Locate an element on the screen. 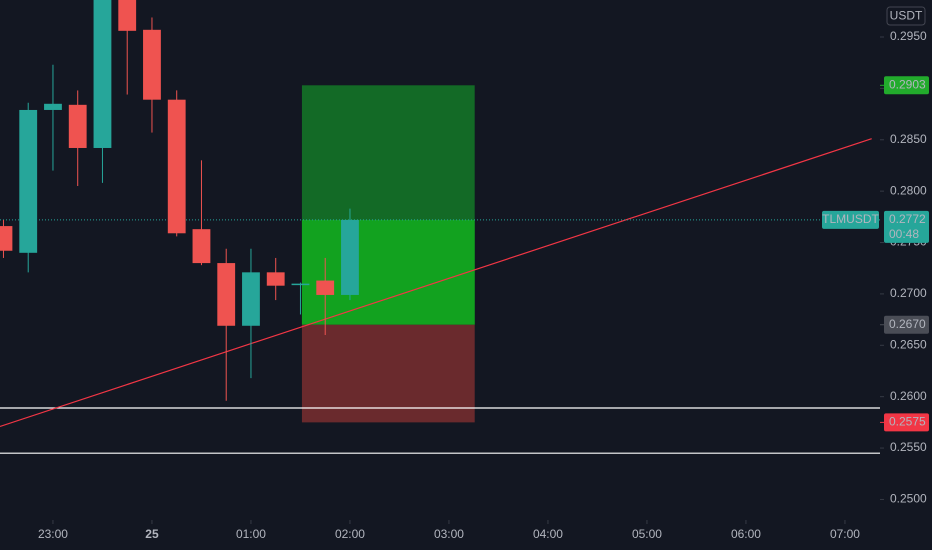  countdown-label: 00:48 is located at coordinates (904, 234).